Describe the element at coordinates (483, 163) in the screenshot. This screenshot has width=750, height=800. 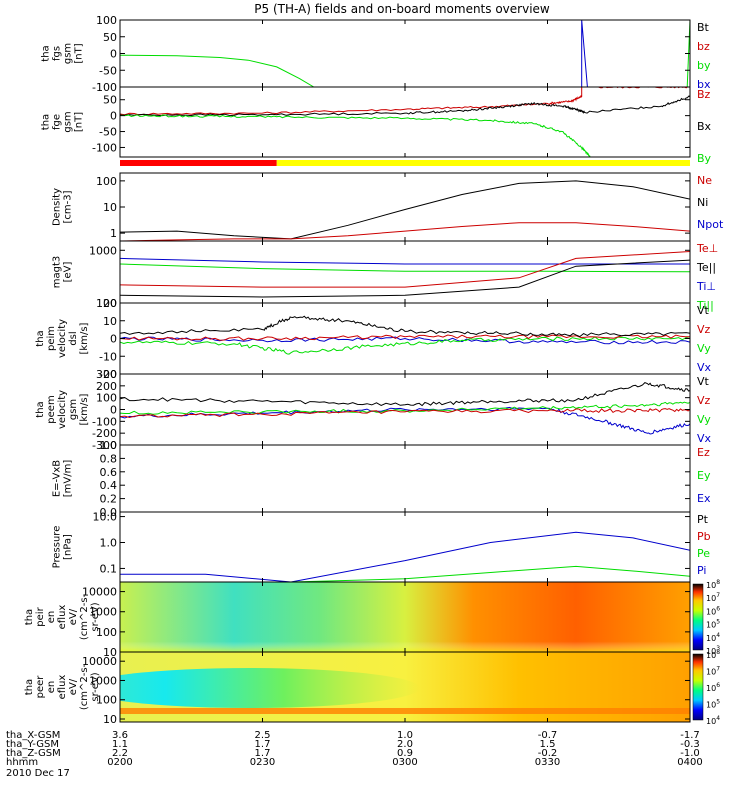
I see `mode-bar-yellow` at that location.